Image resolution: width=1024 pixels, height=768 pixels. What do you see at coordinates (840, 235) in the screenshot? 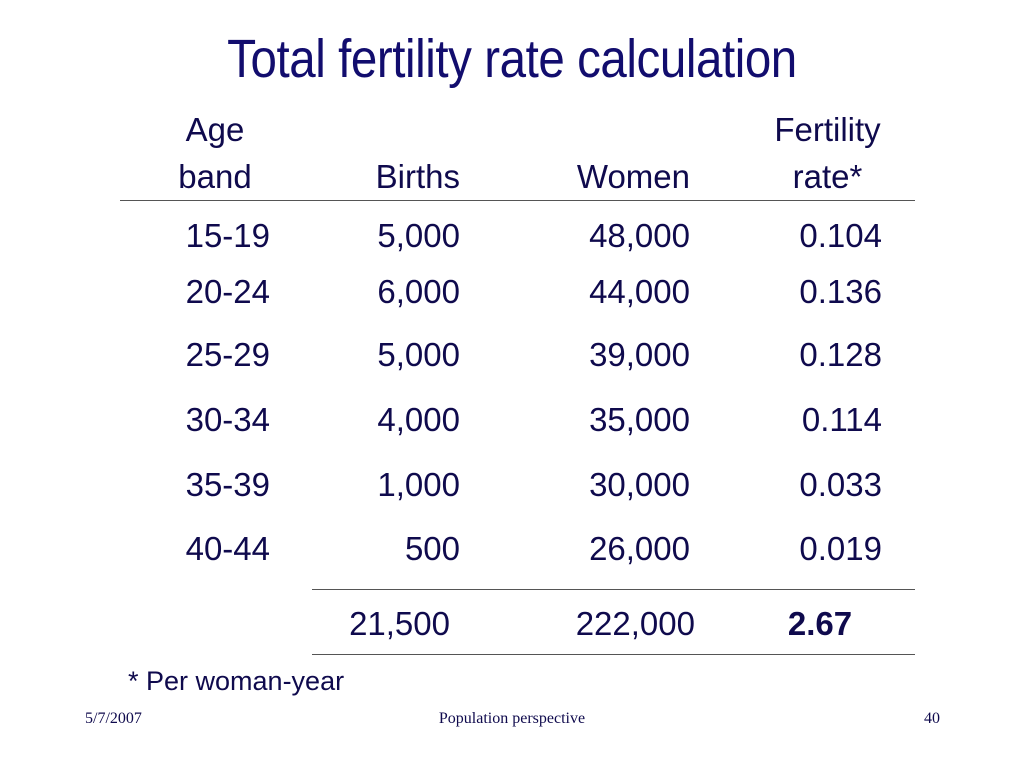
I see `cell-rate: 0.104` at bounding box center [840, 235].